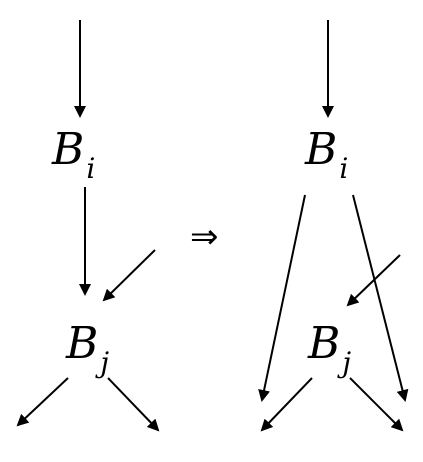 Image resolution: width=423 pixels, height=462 pixels. What do you see at coordinates (68, 149) in the screenshot?
I see `left-node-bi-base: B` at bounding box center [68, 149].